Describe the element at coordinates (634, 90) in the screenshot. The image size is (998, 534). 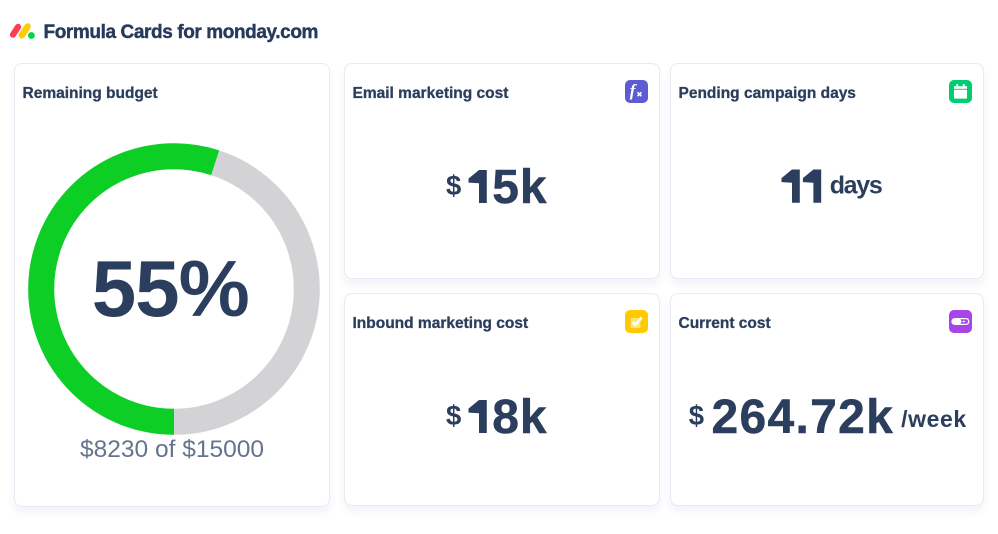
I see `svg-text: f` at that location.